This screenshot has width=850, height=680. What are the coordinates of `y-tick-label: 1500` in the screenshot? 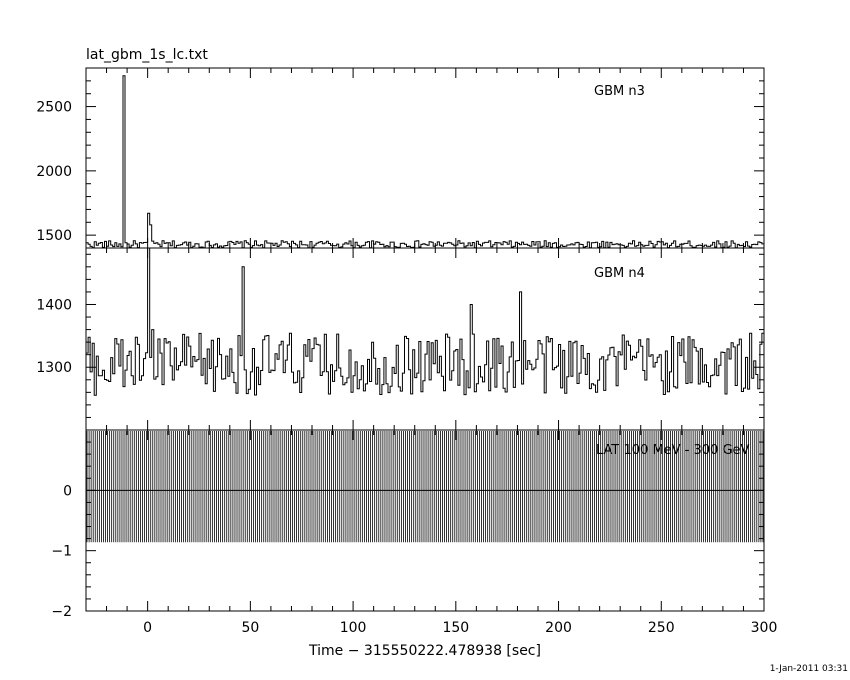 It's located at (54, 236).